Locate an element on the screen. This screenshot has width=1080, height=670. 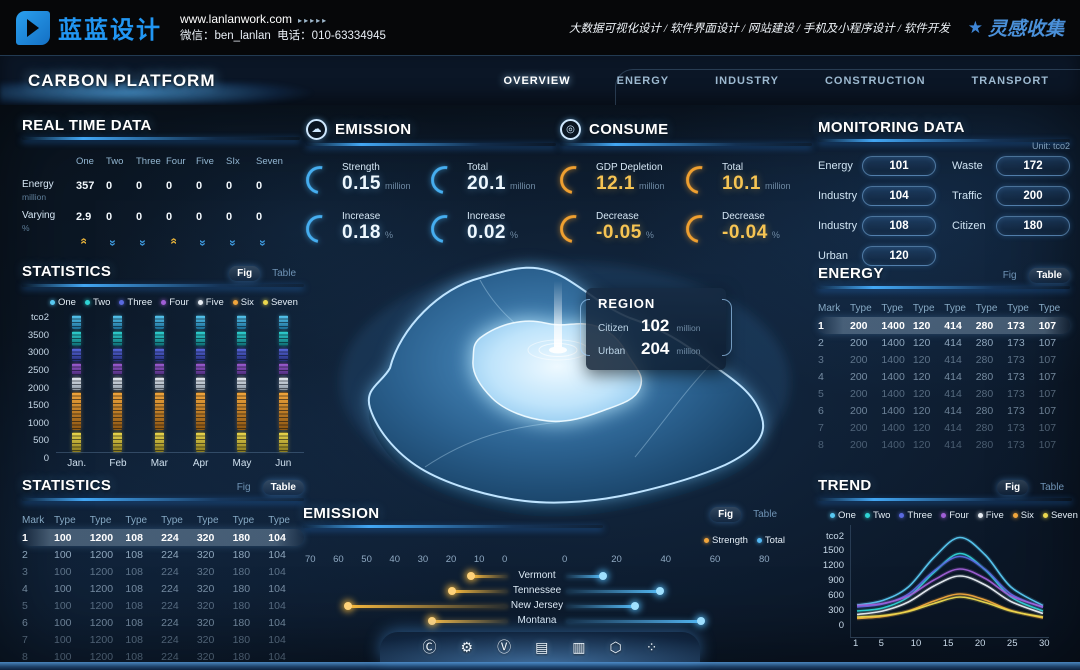
mark-cell: 5 is located at coordinates (25, 605).